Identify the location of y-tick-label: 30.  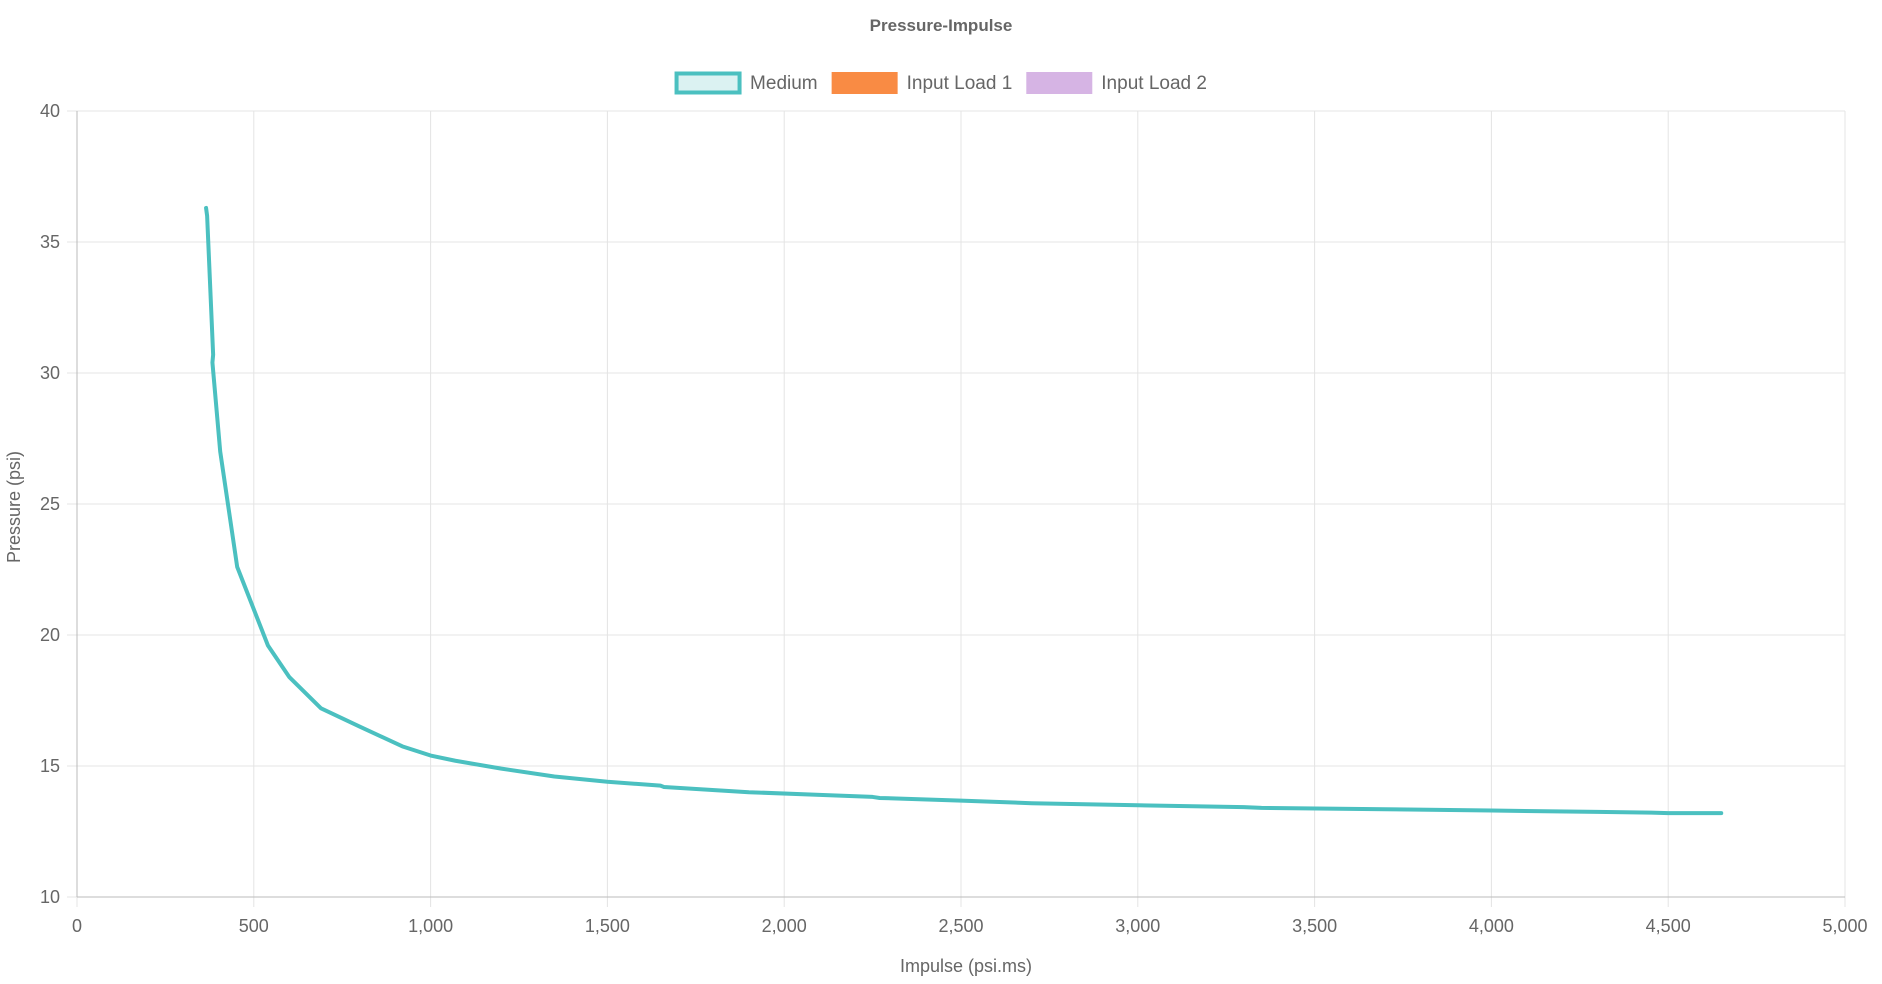
(50, 373).